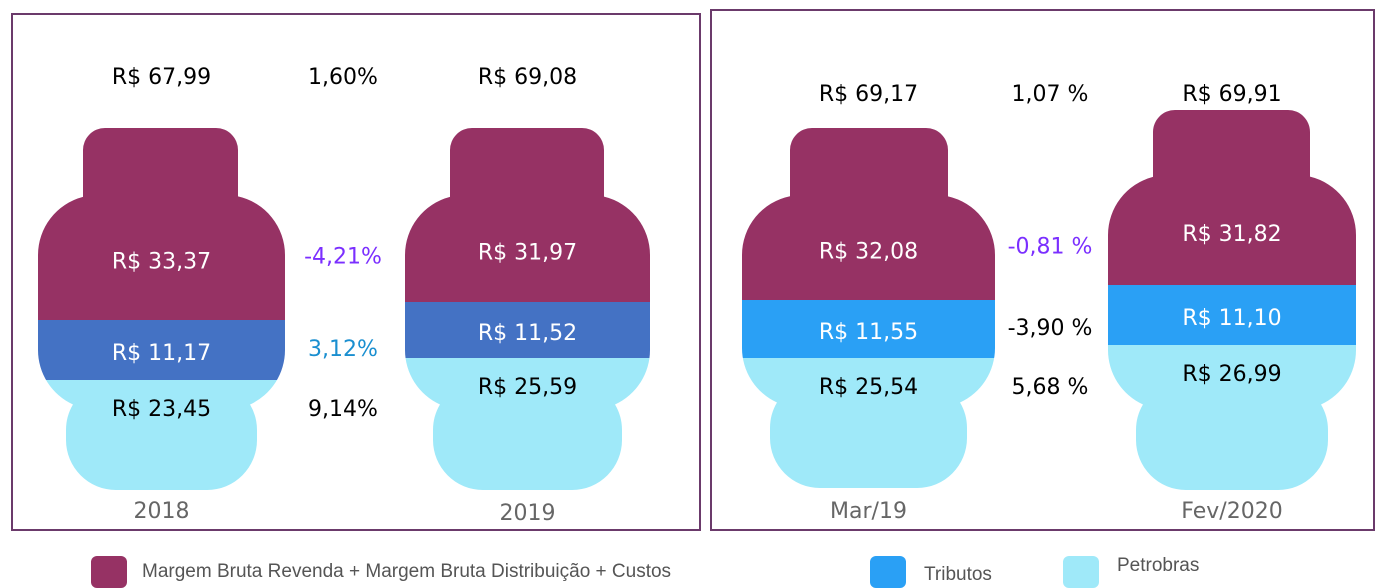 The image size is (1376, 588). What do you see at coordinates (161, 353) in the screenshot?
I see `tributos-label: R$ 11,17` at bounding box center [161, 353].